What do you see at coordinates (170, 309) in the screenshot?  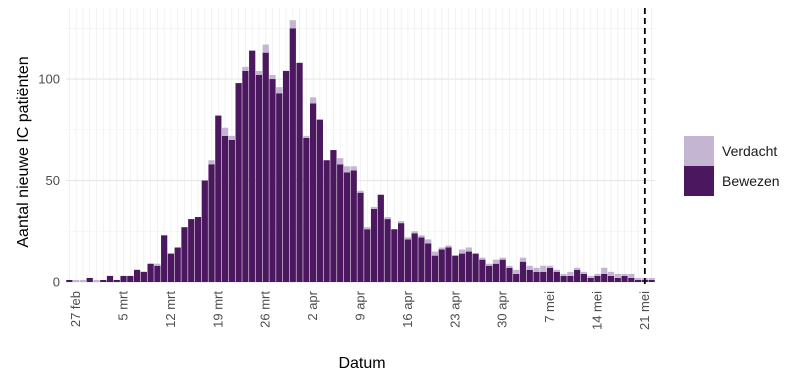 I see `x-tick-label: 12 mrt` at bounding box center [170, 309].